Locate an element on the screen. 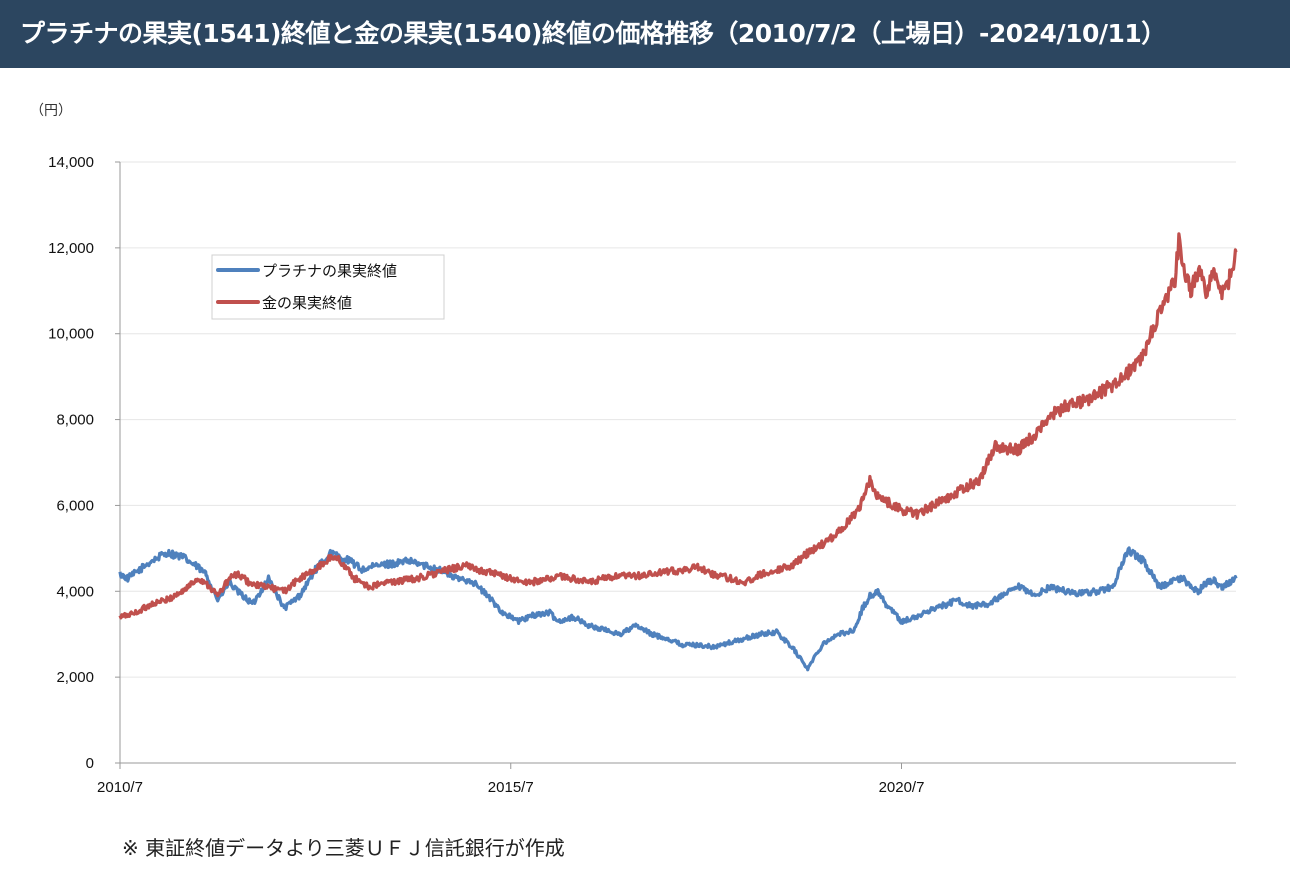  legend-box is located at coordinates (328, 287).